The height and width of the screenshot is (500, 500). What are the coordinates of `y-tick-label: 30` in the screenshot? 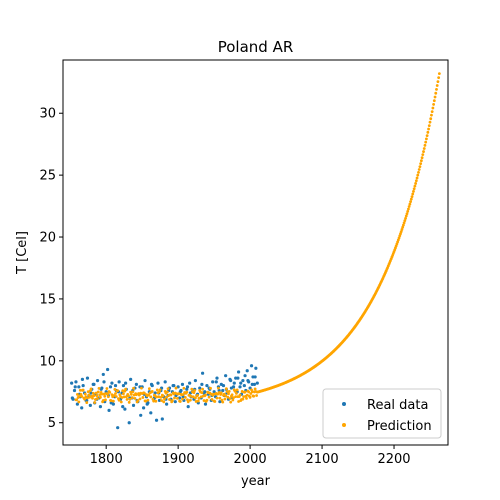 It's located at (47, 114).